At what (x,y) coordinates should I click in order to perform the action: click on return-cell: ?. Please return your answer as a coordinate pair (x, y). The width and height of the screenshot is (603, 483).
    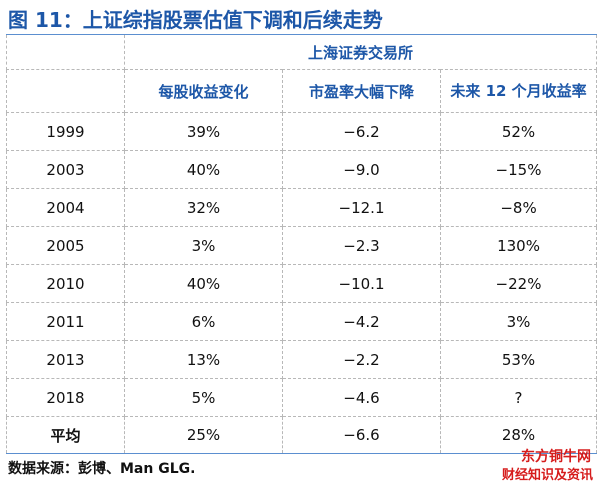
    Looking at the image, I should click on (518, 397).